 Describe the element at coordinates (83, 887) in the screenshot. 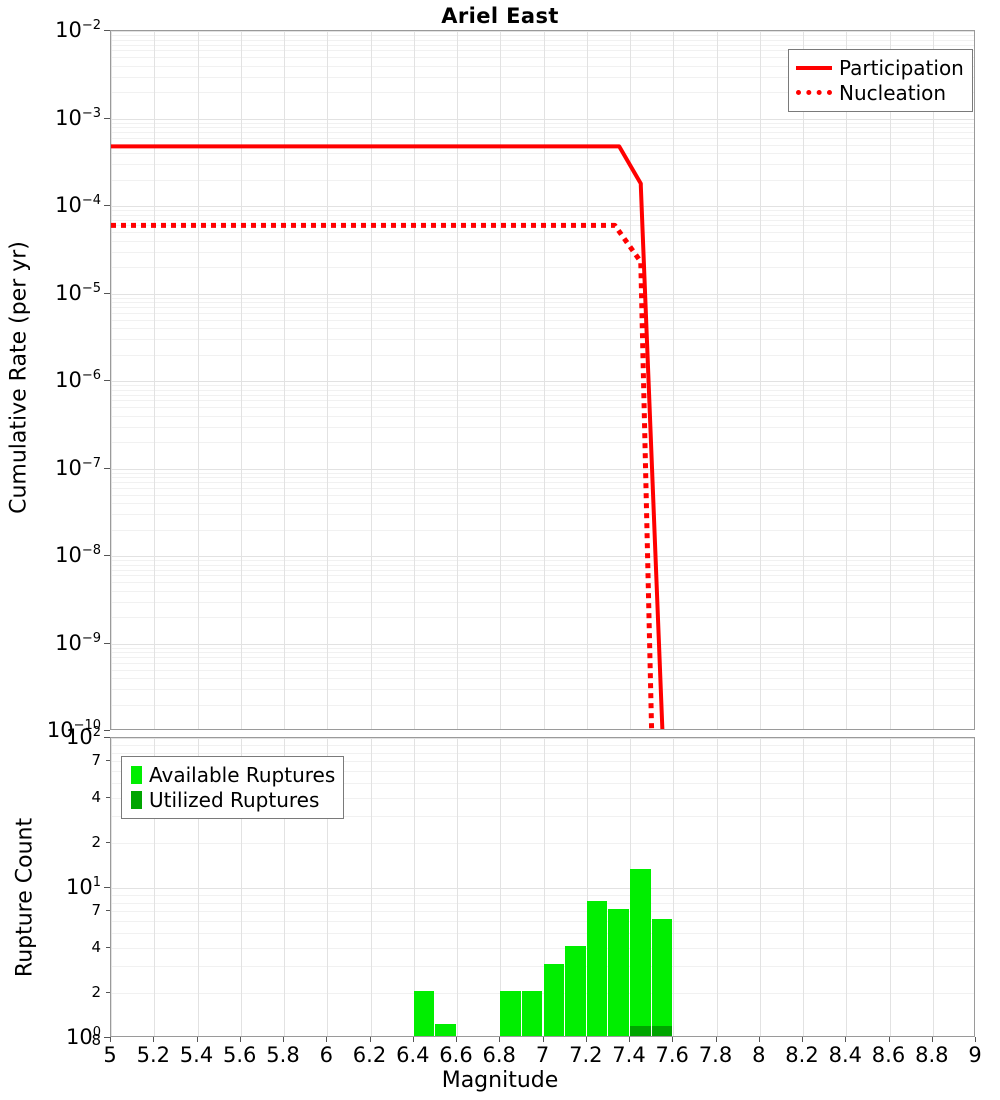

I see `bottom-ytick-label: 101` at that location.